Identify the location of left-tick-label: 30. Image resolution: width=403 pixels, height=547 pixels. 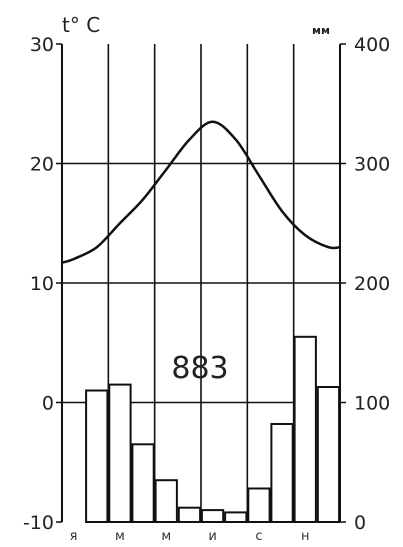
(42, 45).